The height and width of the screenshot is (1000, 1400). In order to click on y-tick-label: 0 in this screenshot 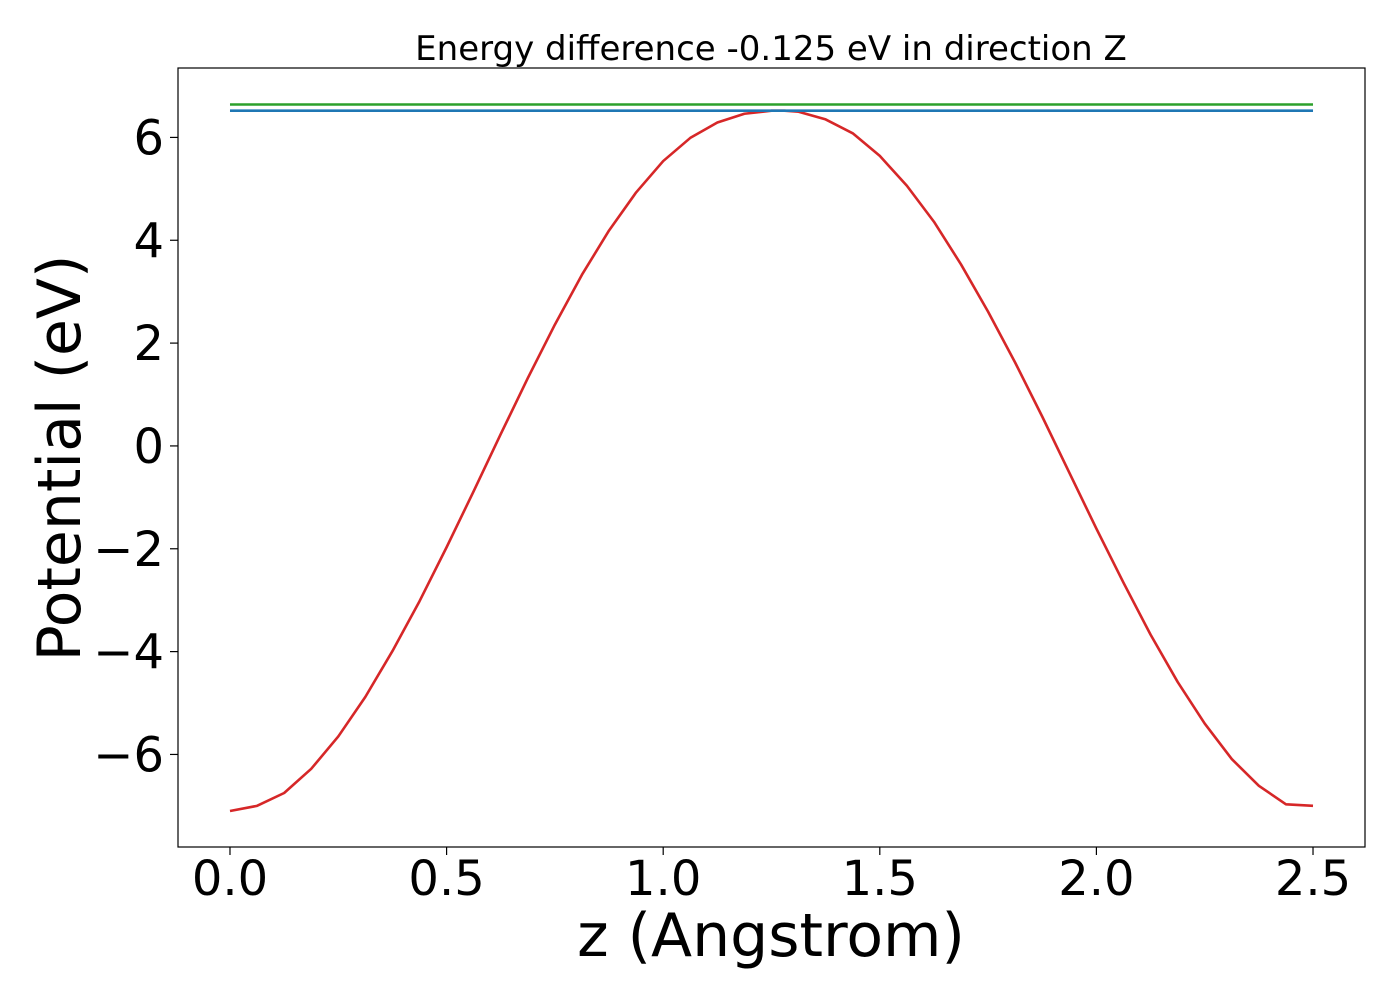, I will do `click(148, 447)`.